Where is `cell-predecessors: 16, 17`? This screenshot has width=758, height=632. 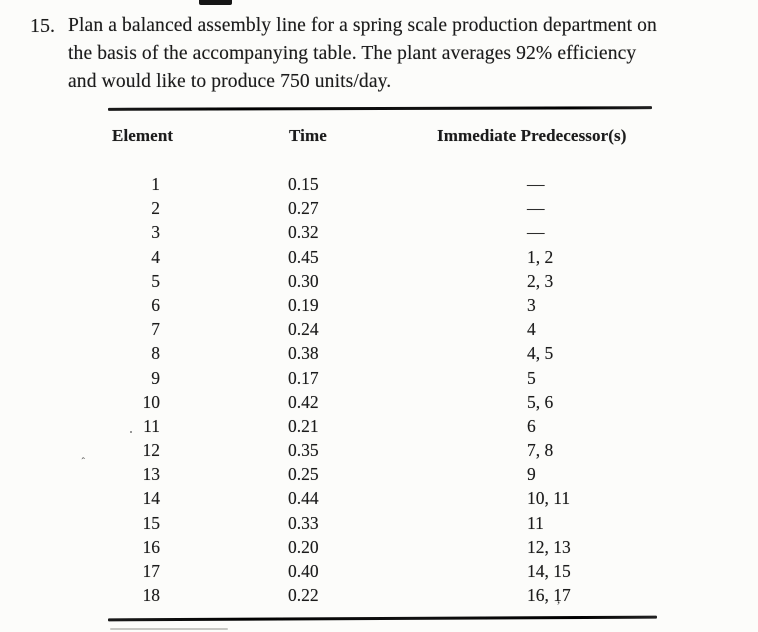
cell-predecessors: 16, 17 is located at coordinates (549, 595).